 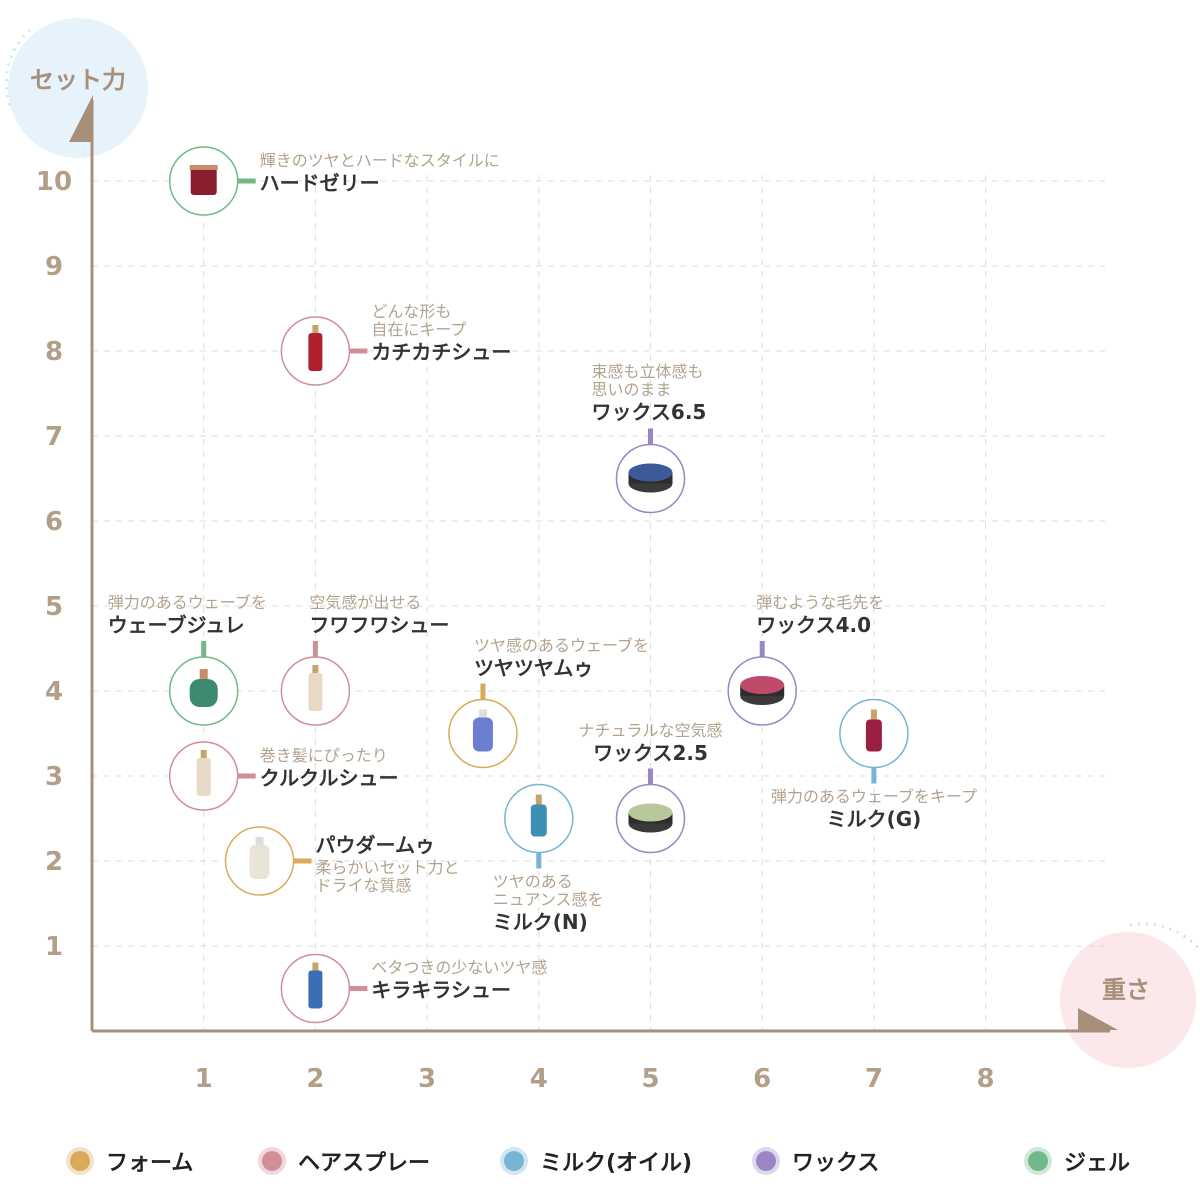 What do you see at coordinates (441, 990) in the screenshot?
I see `product-name: キラキラシュー` at bounding box center [441, 990].